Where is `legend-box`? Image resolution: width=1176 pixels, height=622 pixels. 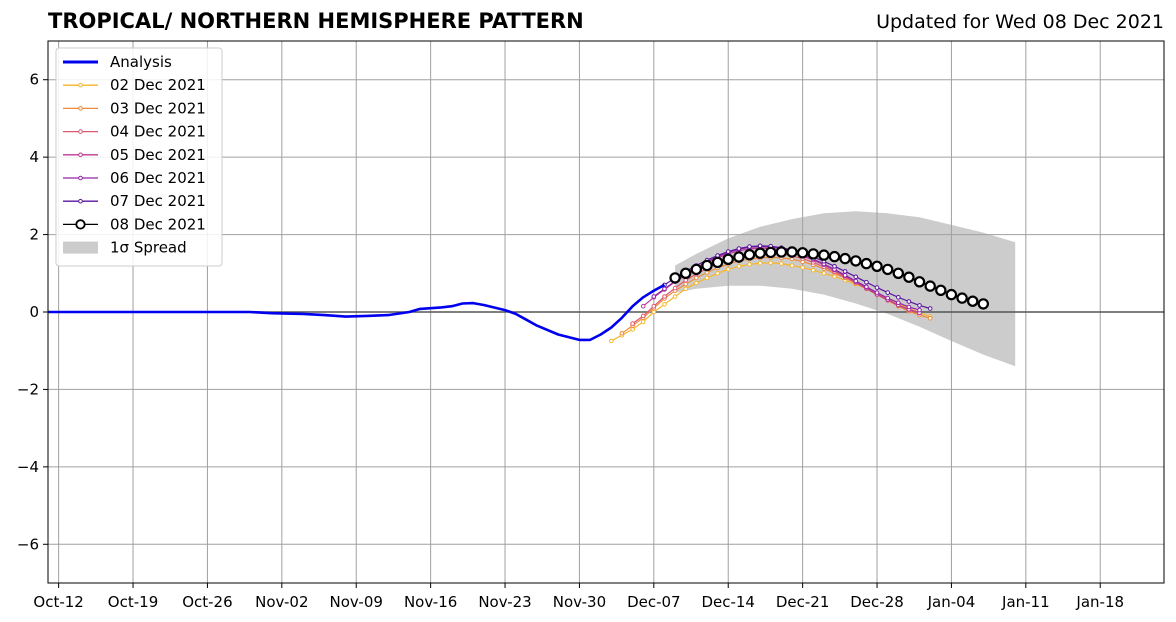 legend-box is located at coordinates (139, 157).